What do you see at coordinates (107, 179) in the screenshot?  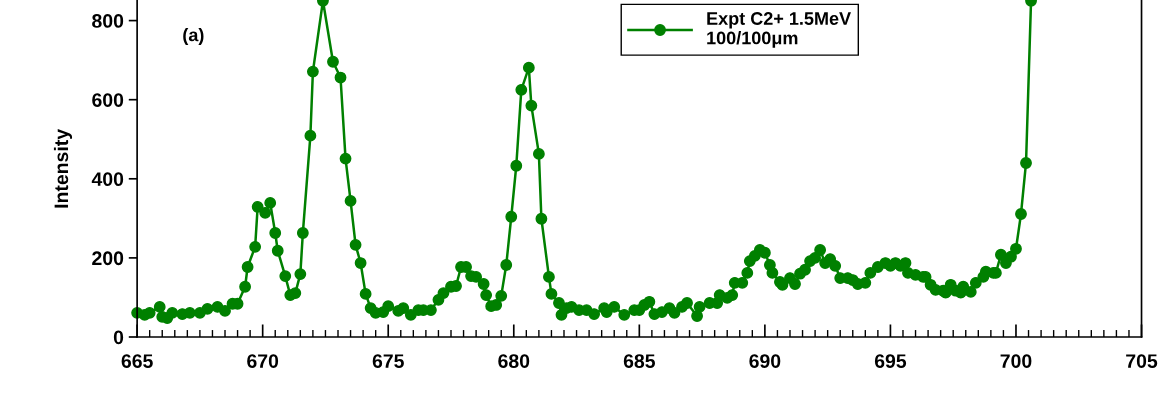 I see `y-tick-label: 400` at bounding box center [107, 179].